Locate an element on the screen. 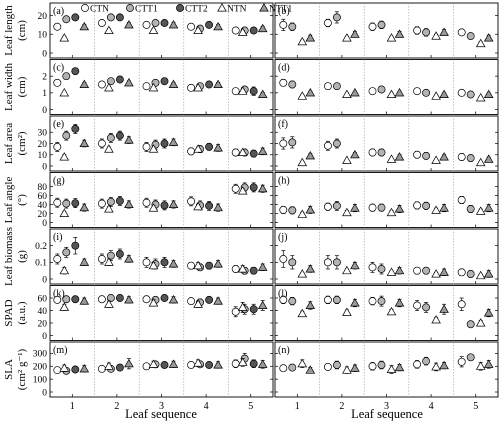 The image size is (500, 427). x-axis-label-left: Leaf sequence is located at coordinates (161, 414).